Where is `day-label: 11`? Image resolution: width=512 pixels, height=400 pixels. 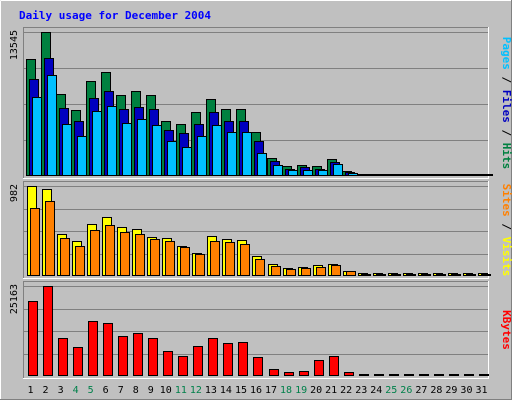 day-label: 11 is located at coordinates (181, 390).